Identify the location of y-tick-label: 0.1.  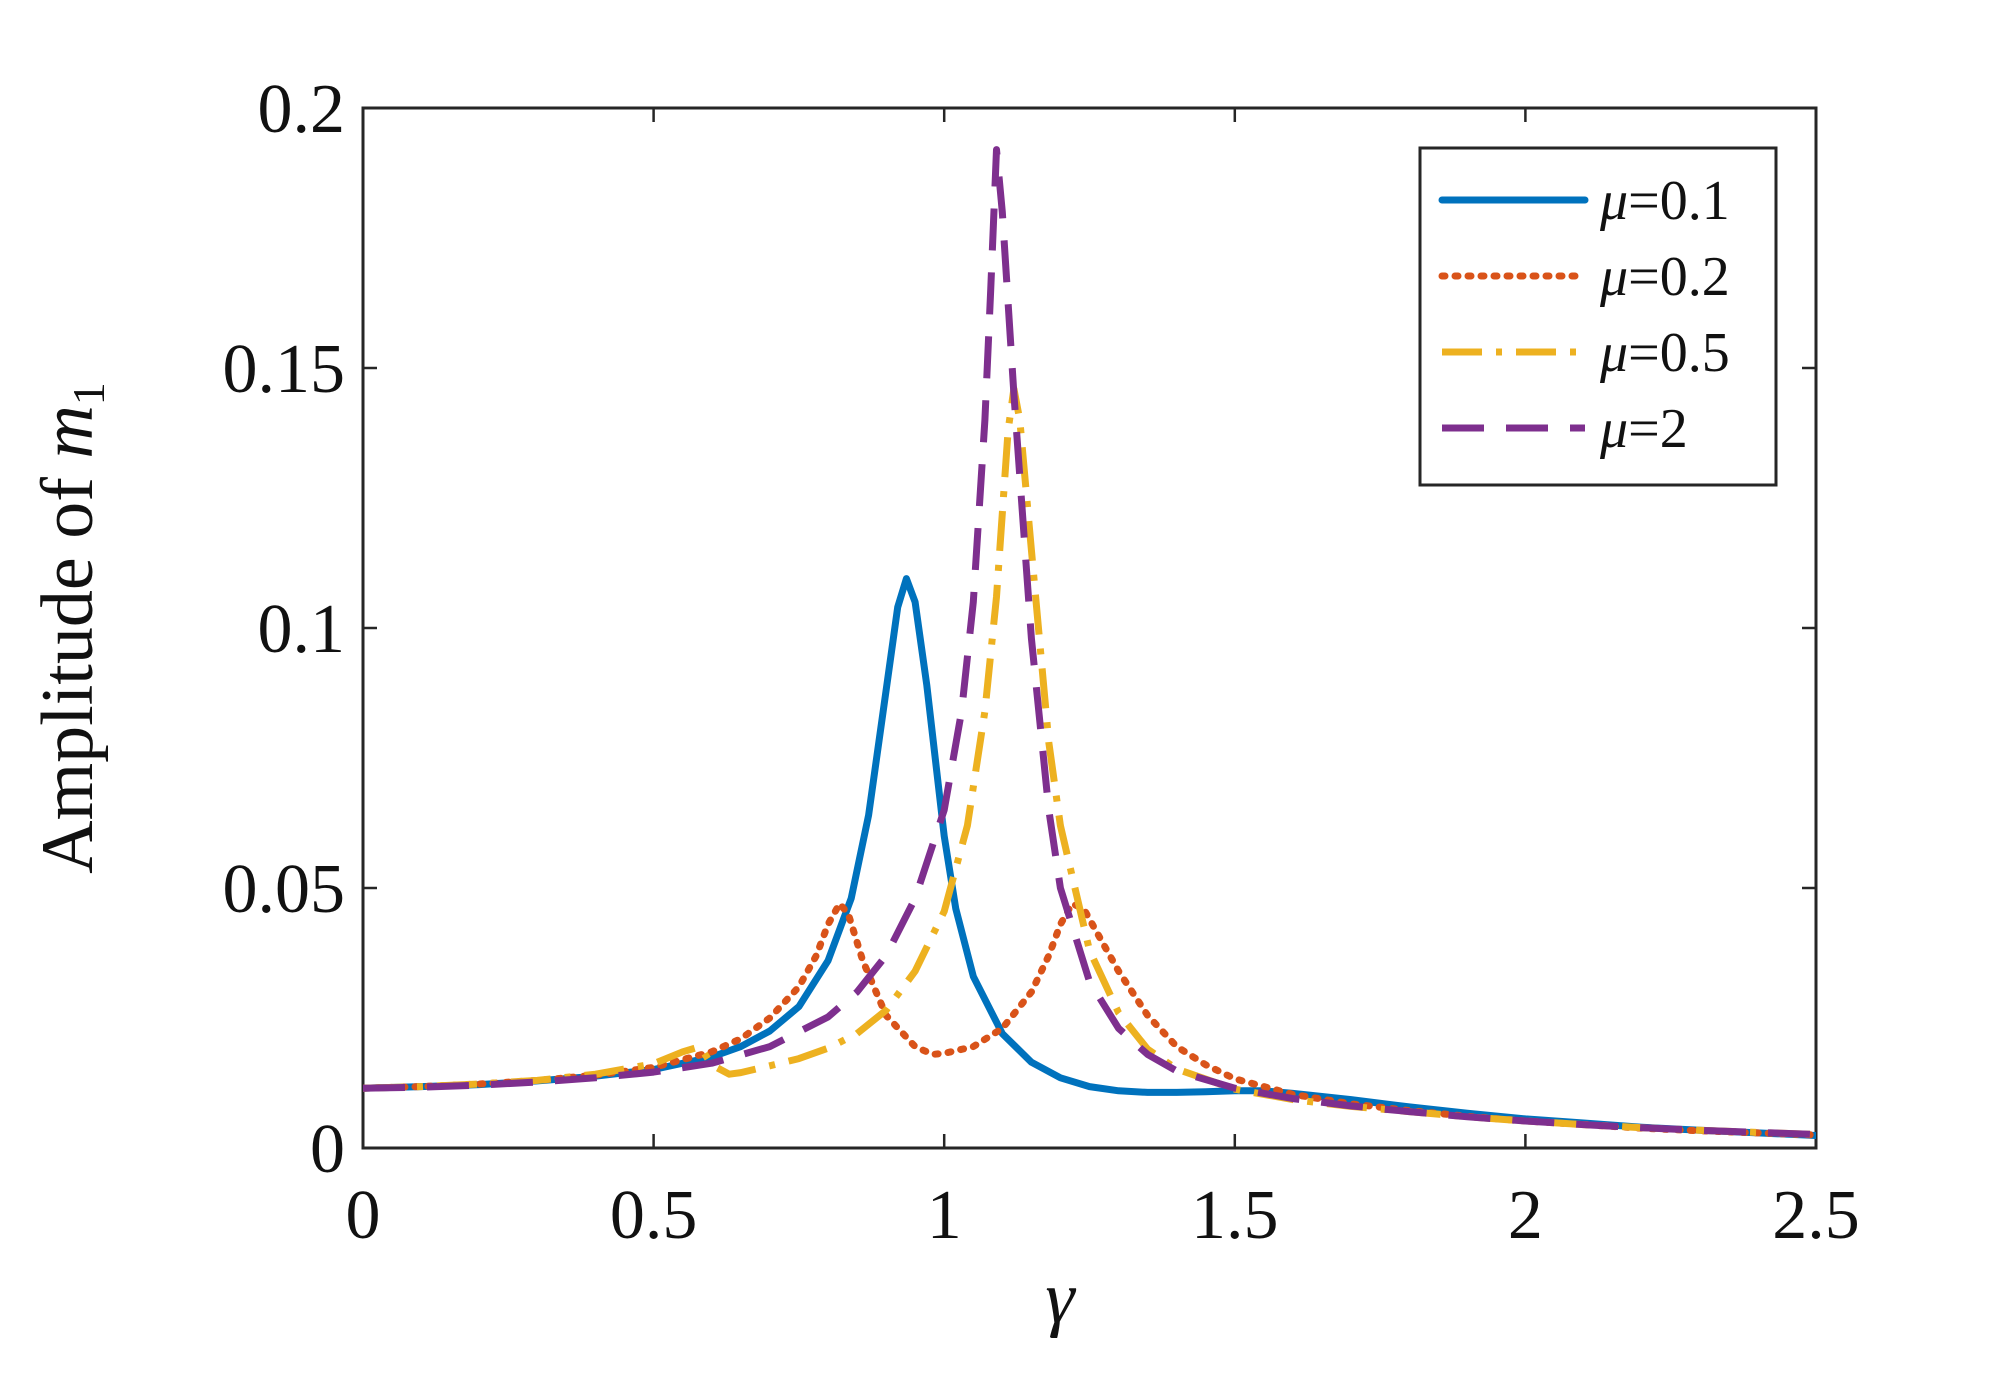
(302, 629).